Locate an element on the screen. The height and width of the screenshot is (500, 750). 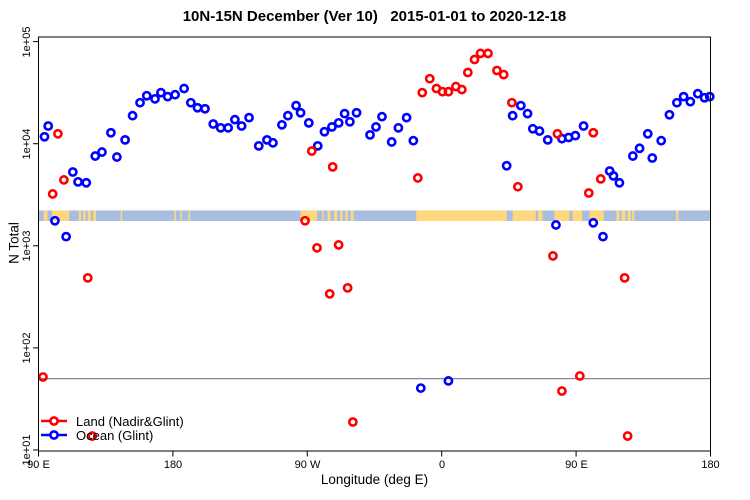
map-strip is located at coordinates (374, 215).